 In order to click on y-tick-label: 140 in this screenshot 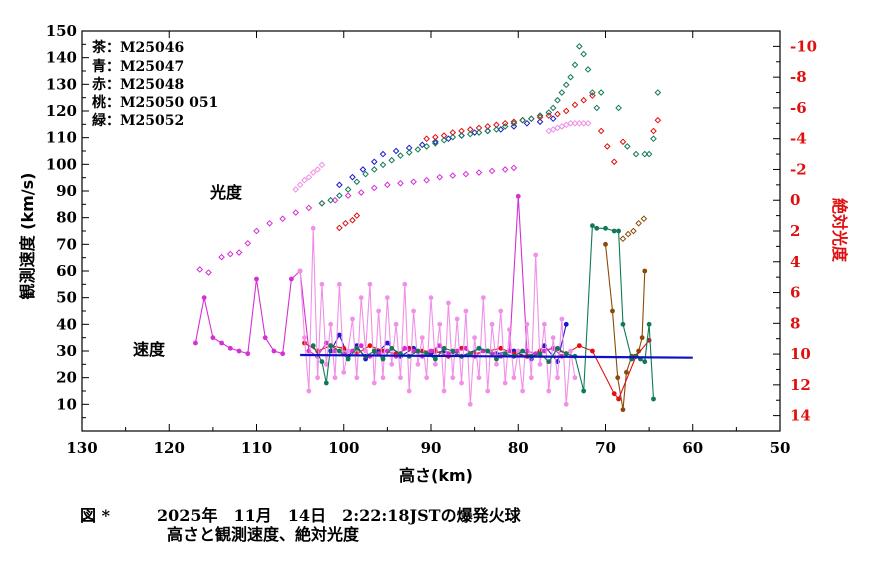, I will do `click(61, 58)`.